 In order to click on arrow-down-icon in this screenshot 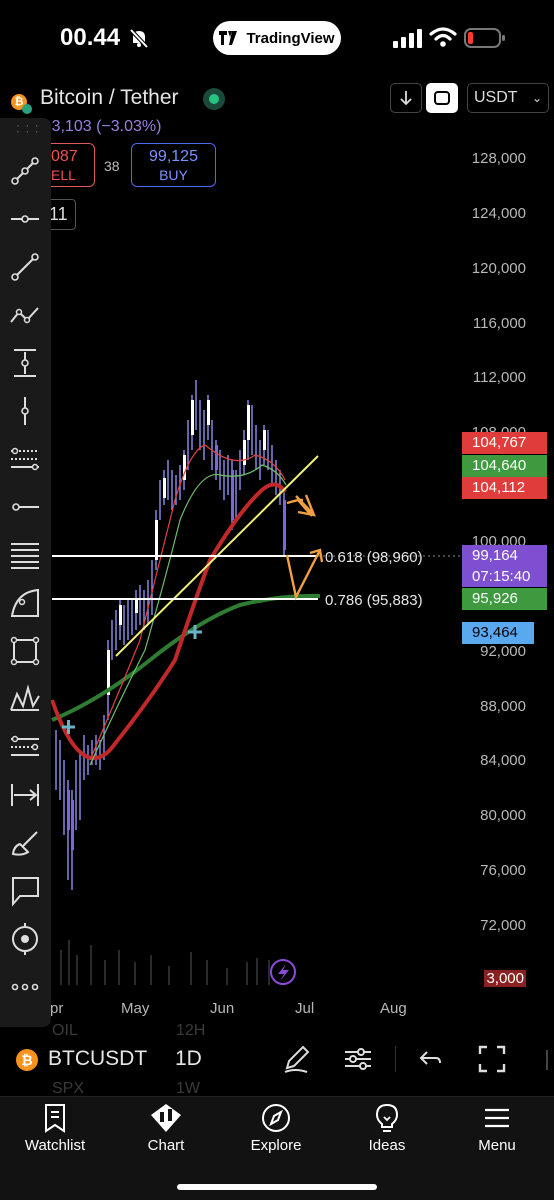, I will do `click(406, 98)`.